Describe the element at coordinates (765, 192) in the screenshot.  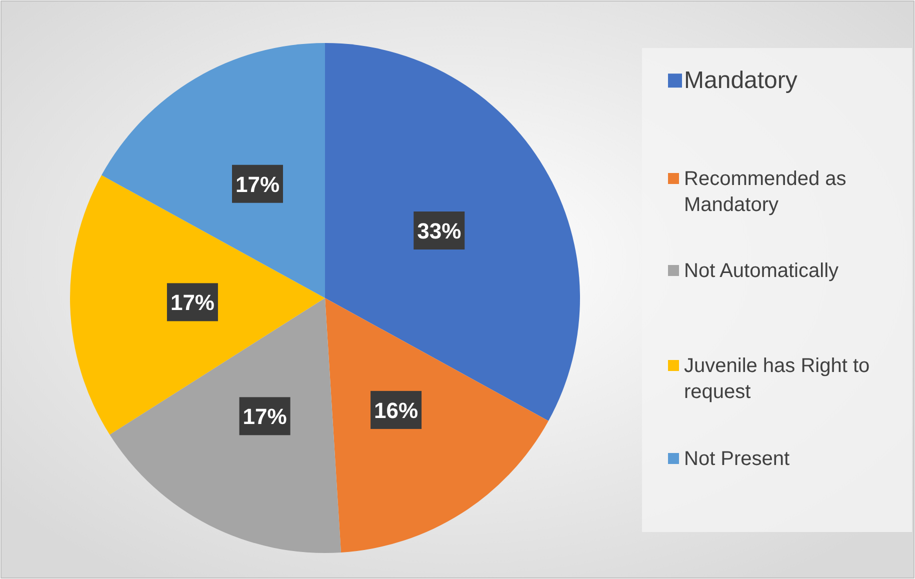
I see `legend-label: Recommended as Mandatory` at that location.